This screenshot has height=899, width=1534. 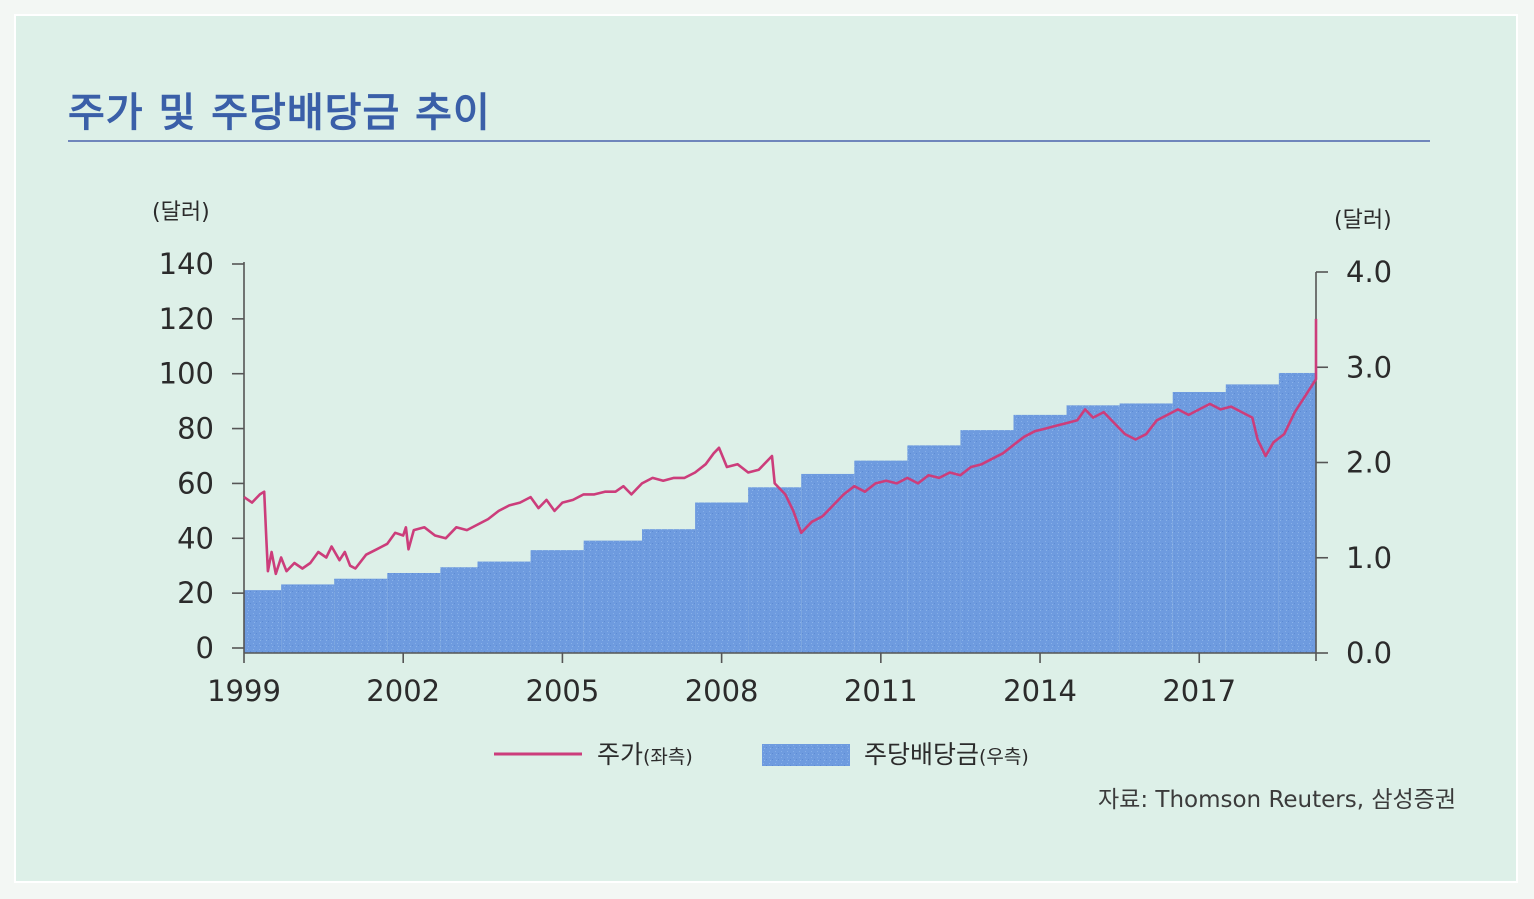 I want to click on left-tick-label: 120, so click(x=186, y=319).